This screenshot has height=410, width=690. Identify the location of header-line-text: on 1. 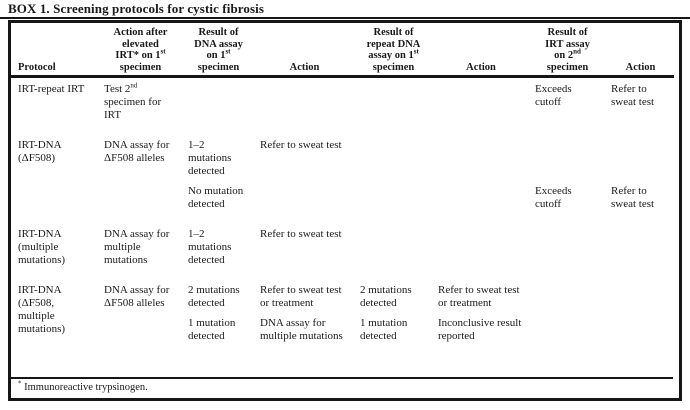
(216, 55).